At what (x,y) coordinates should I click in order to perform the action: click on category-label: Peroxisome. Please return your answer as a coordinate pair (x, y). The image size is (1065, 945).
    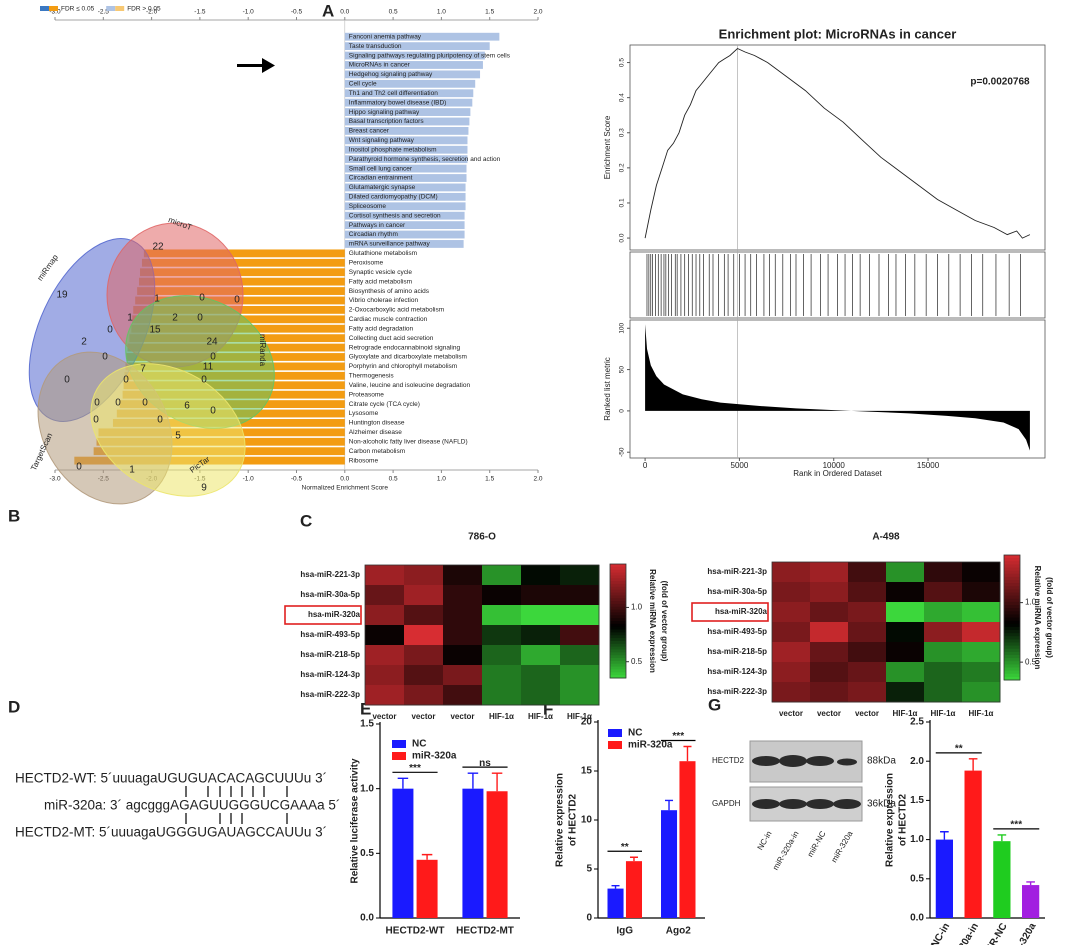
    Looking at the image, I should click on (366, 263).